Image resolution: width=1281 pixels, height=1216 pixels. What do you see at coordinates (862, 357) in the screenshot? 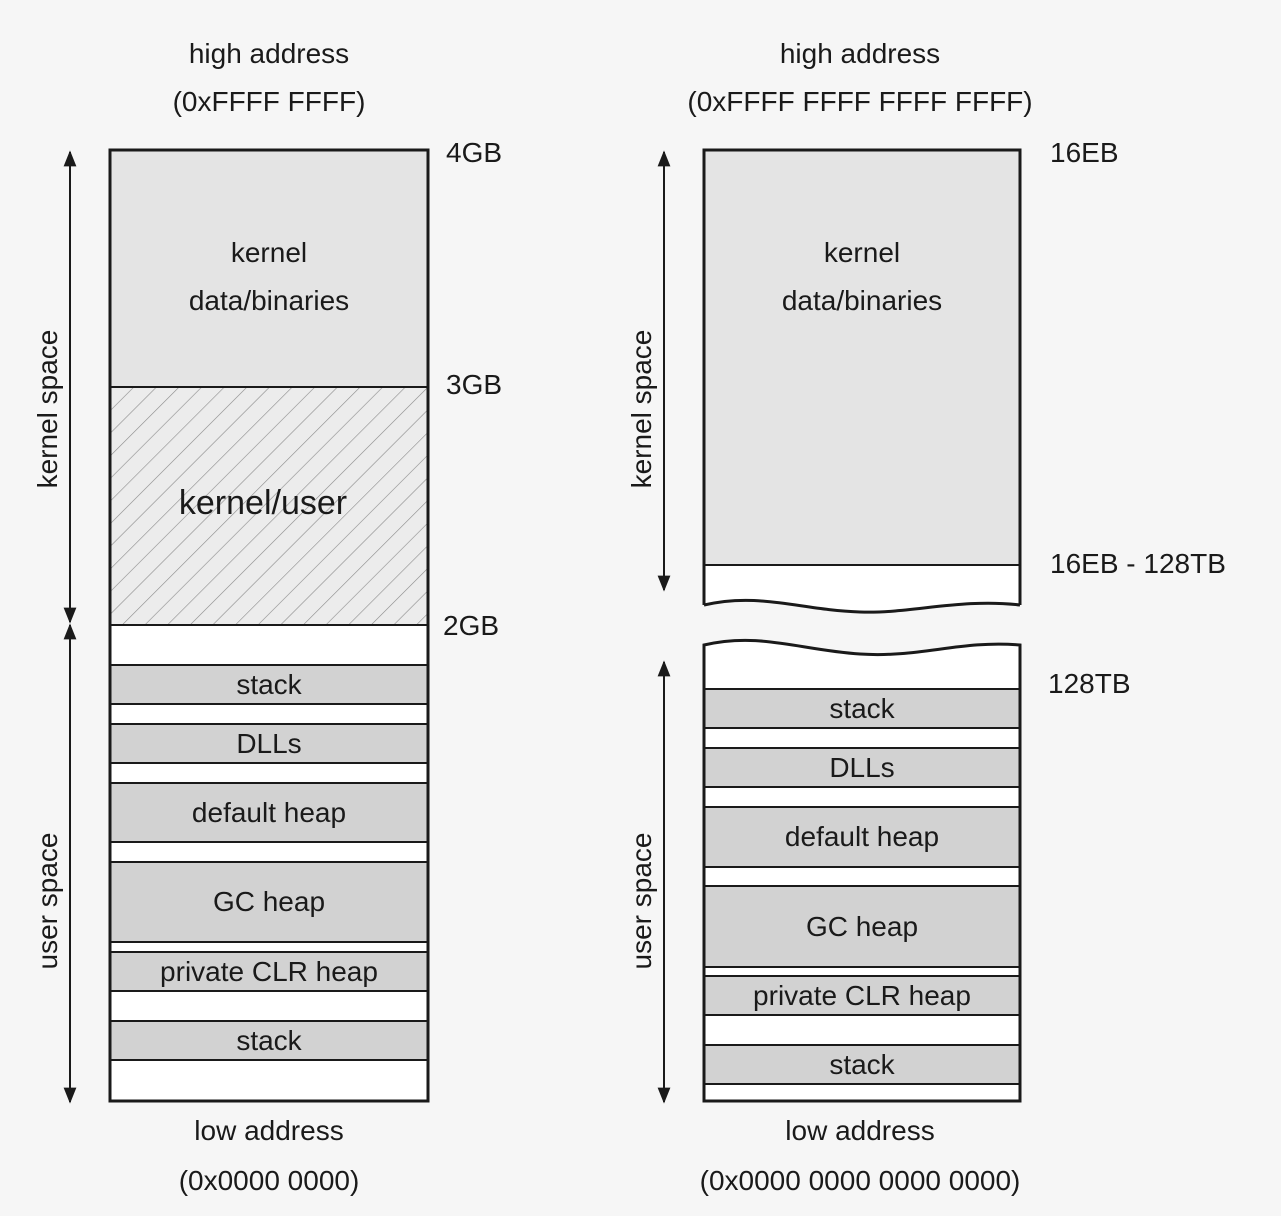
I see `right-kernel-region` at bounding box center [862, 357].